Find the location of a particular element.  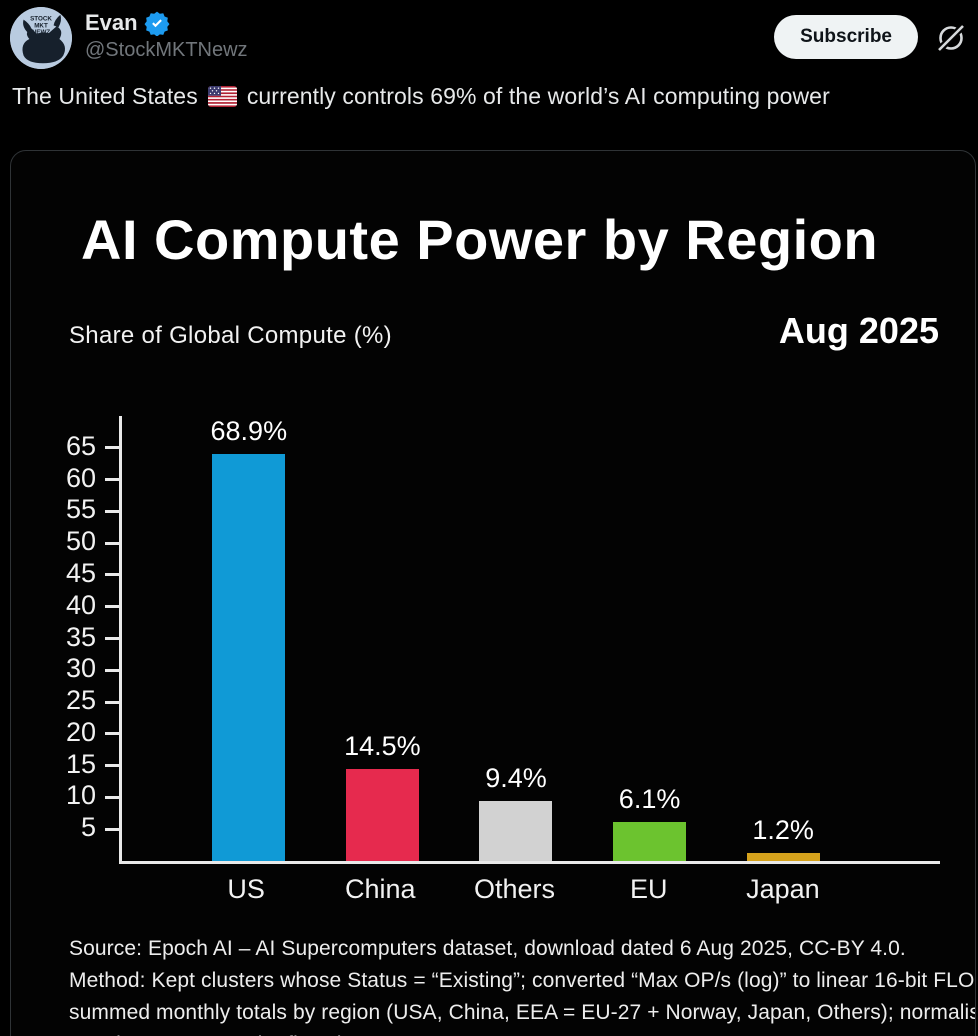

x-axis-labels: US China Others EU Japan is located at coordinates (529, 889).